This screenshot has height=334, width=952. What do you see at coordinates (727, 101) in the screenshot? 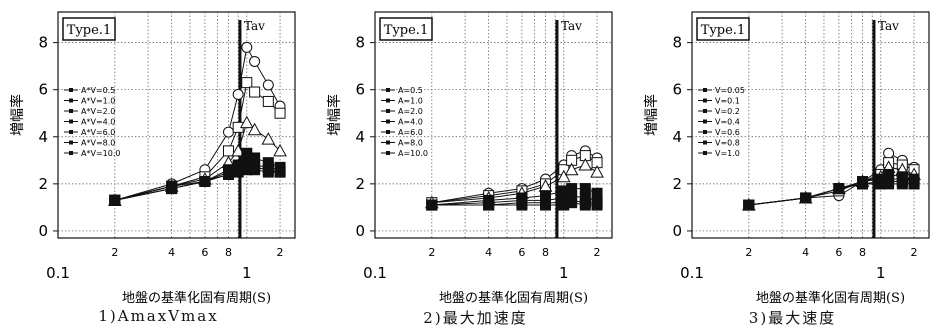
I see `chart-3-legend-label: V=0.1` at bounding box center [727, 101].